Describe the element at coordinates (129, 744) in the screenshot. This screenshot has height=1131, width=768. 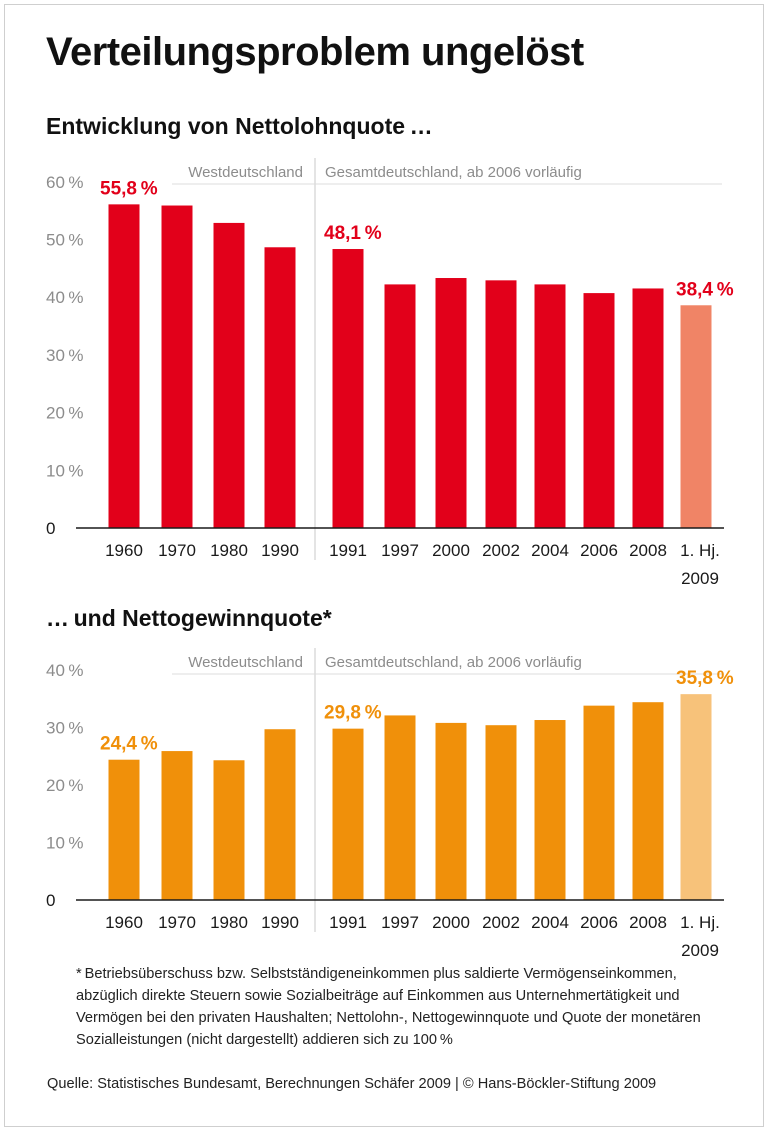
I see `data-label: 24,4 %` at that location.